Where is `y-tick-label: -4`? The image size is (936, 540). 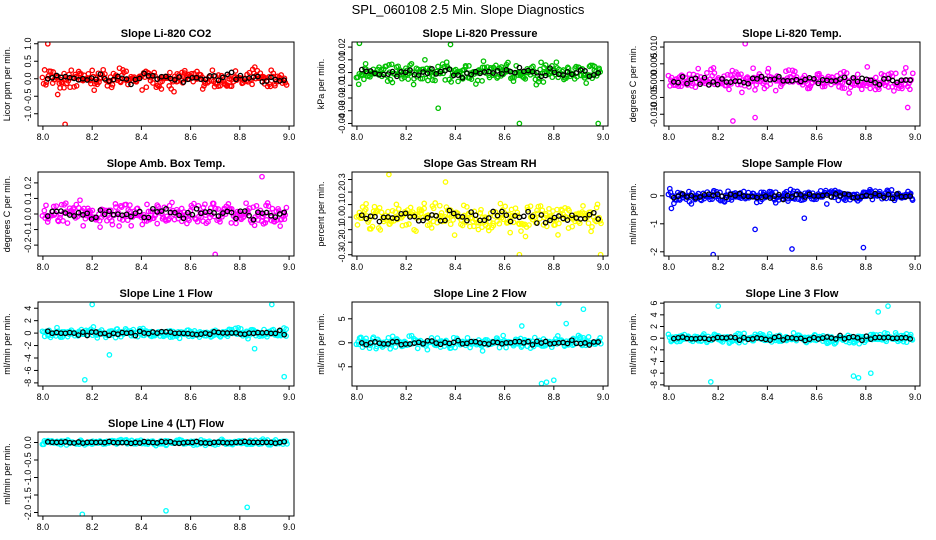
y-tick-label: -4 is located at coordinates (654, 361).